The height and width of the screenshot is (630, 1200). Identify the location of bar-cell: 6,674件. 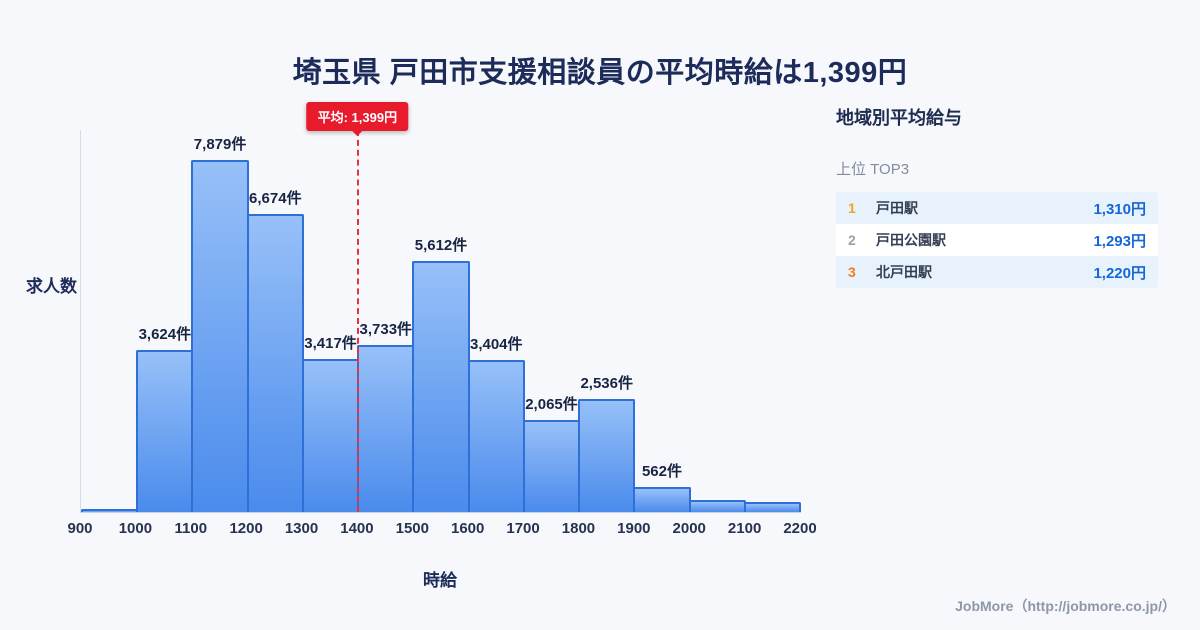
(275, 321).